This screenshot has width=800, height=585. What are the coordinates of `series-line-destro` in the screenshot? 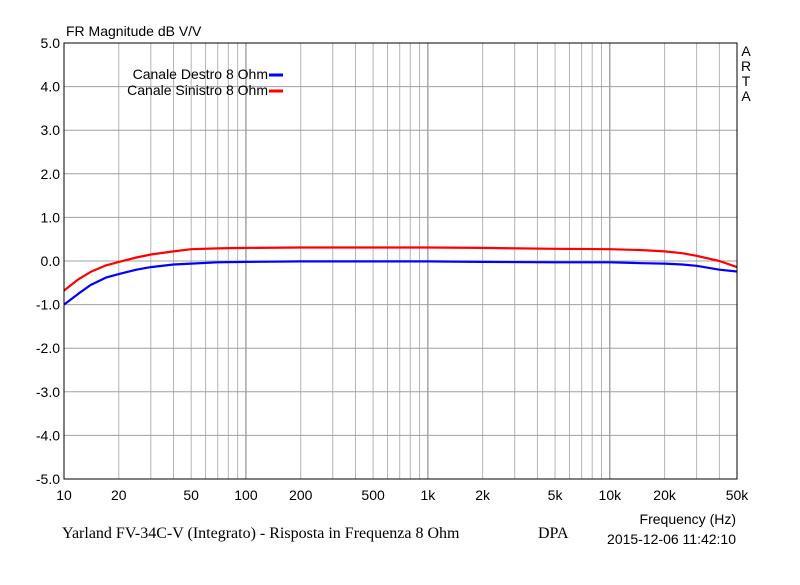 It's located at (400, 283).